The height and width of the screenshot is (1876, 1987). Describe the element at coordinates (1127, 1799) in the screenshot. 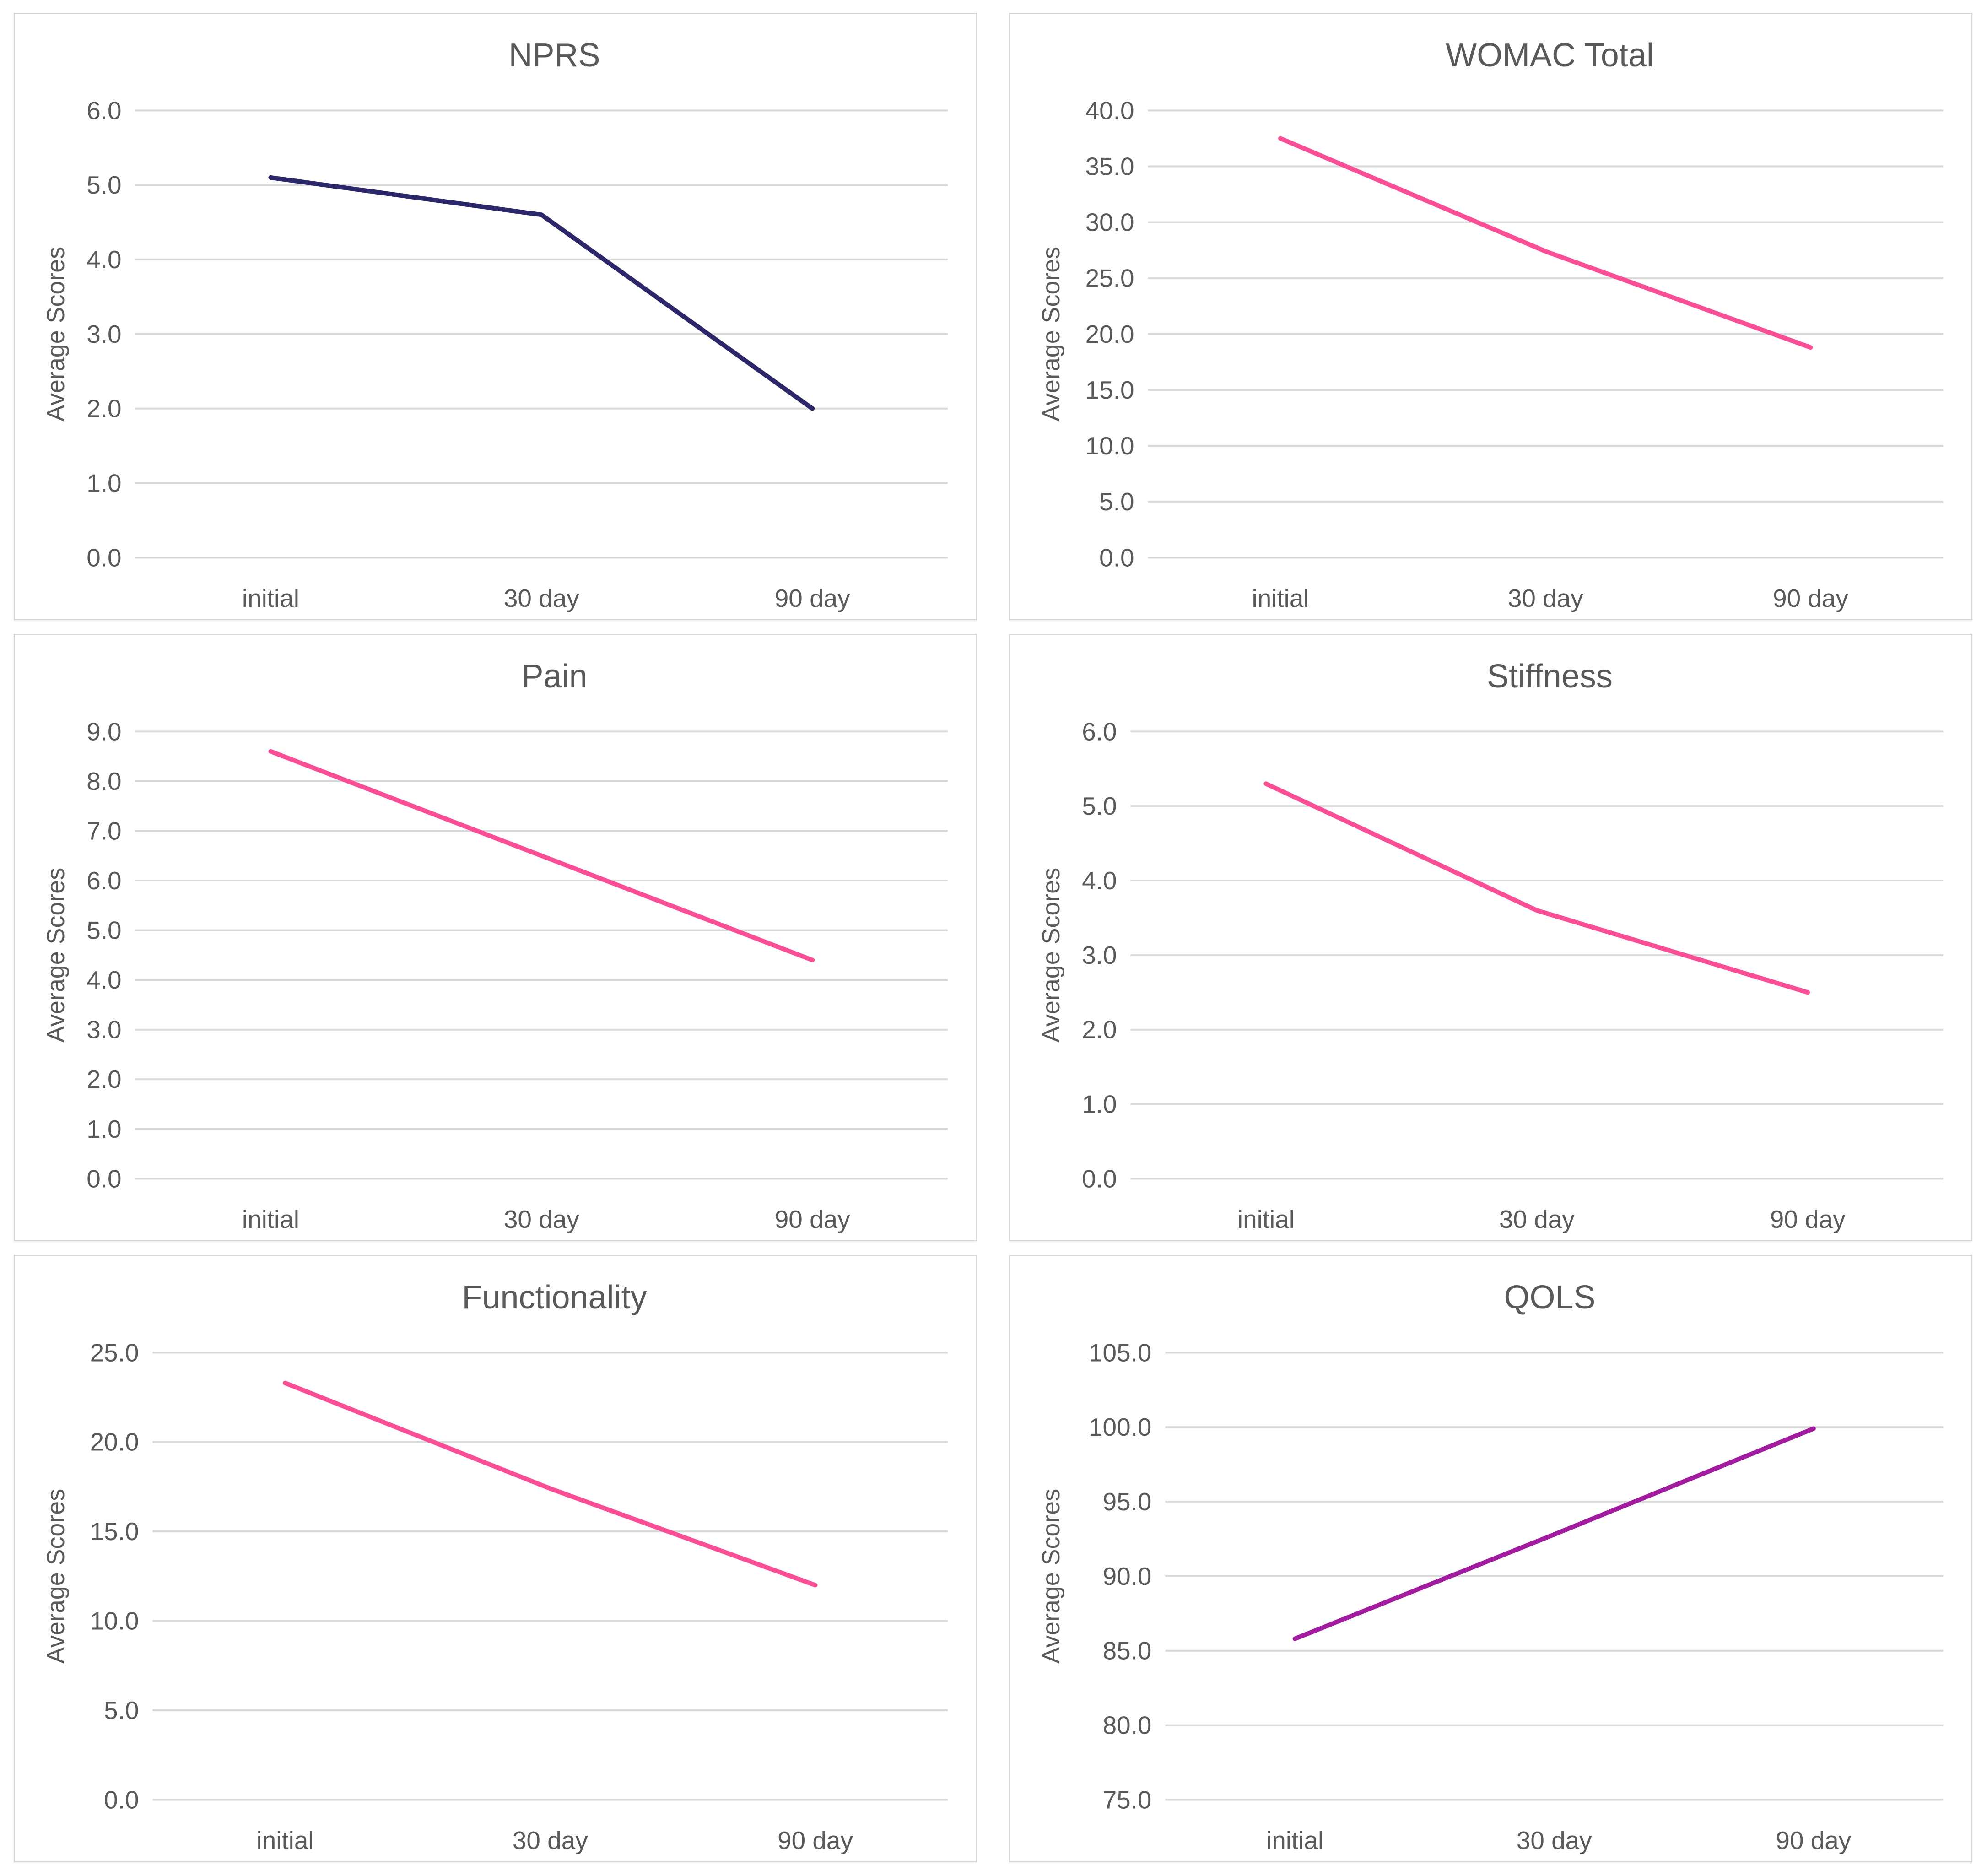

I see `y-tick-label: 75.0` at that location.